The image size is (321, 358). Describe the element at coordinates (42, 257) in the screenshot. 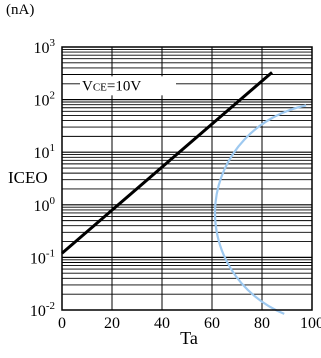

I see `y-tick-label: 10⁻¹` at that location.